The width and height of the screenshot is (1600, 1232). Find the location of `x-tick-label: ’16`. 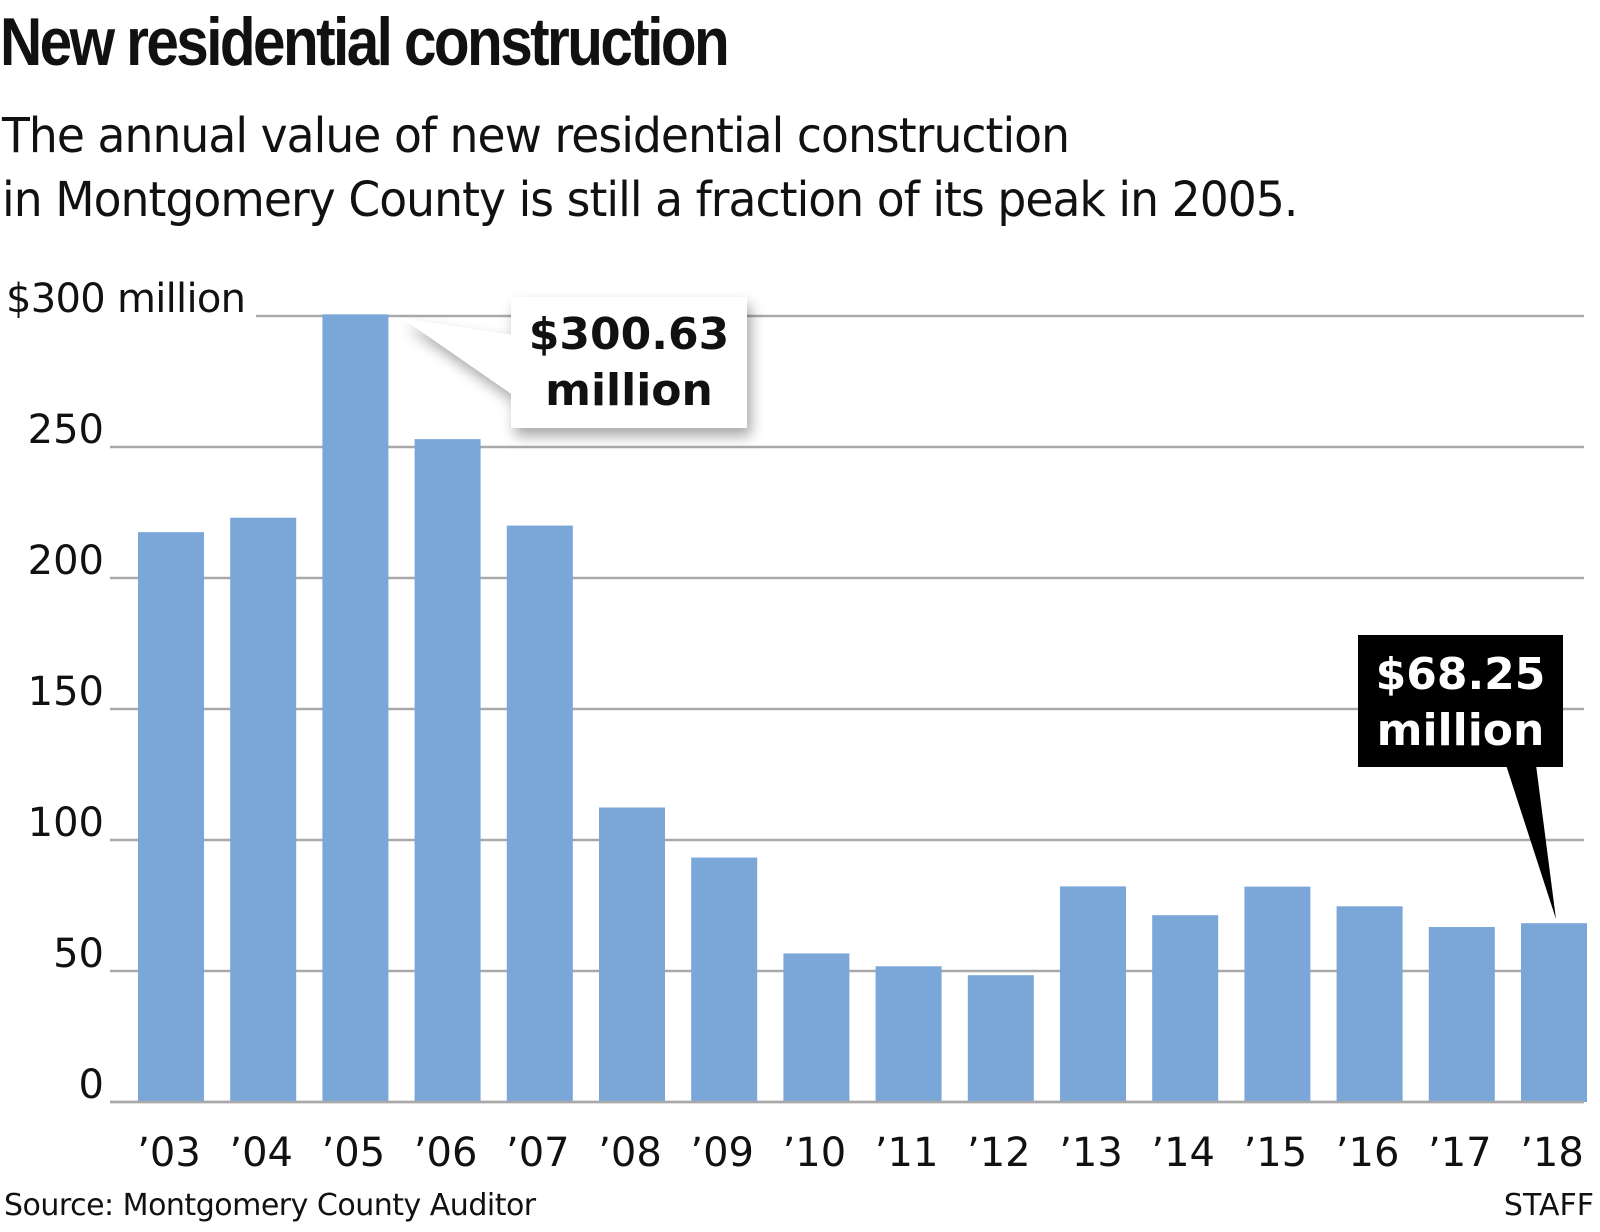

x-tick-label: ’16 is located at coordinates (1368, 1153).